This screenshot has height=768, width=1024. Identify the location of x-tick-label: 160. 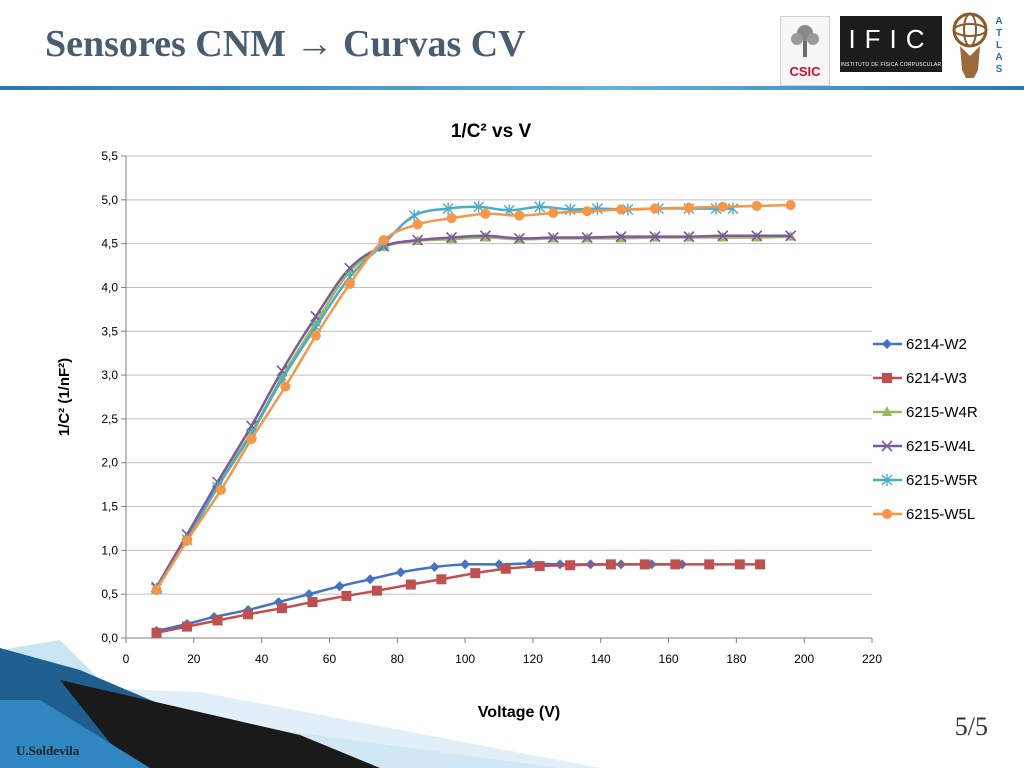
(669, 659).